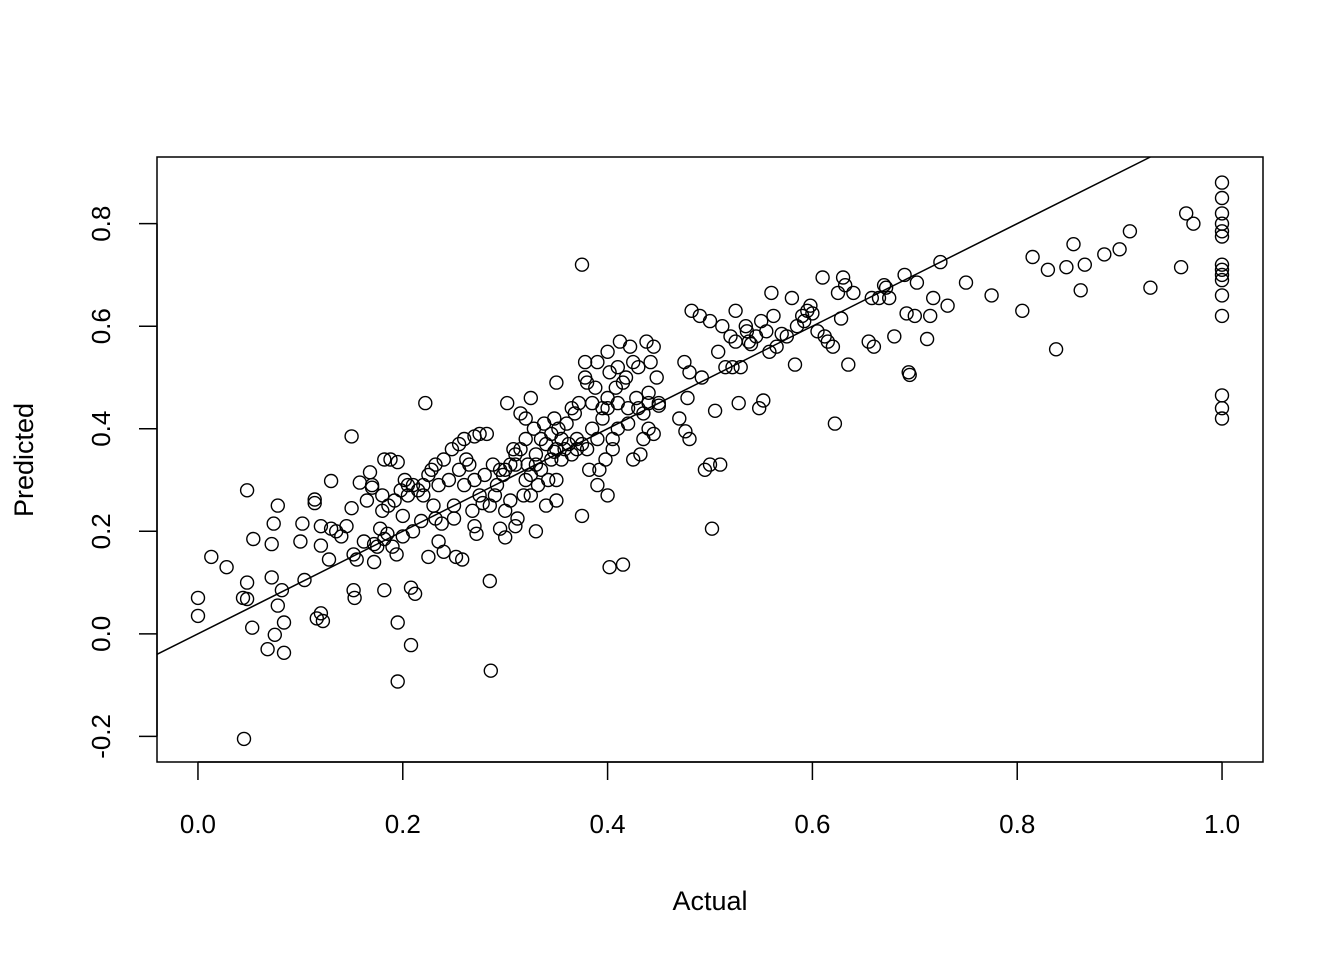 The image size is (1344, 960). I want to click on y-tick-label: 0.4, so click(101, 429).